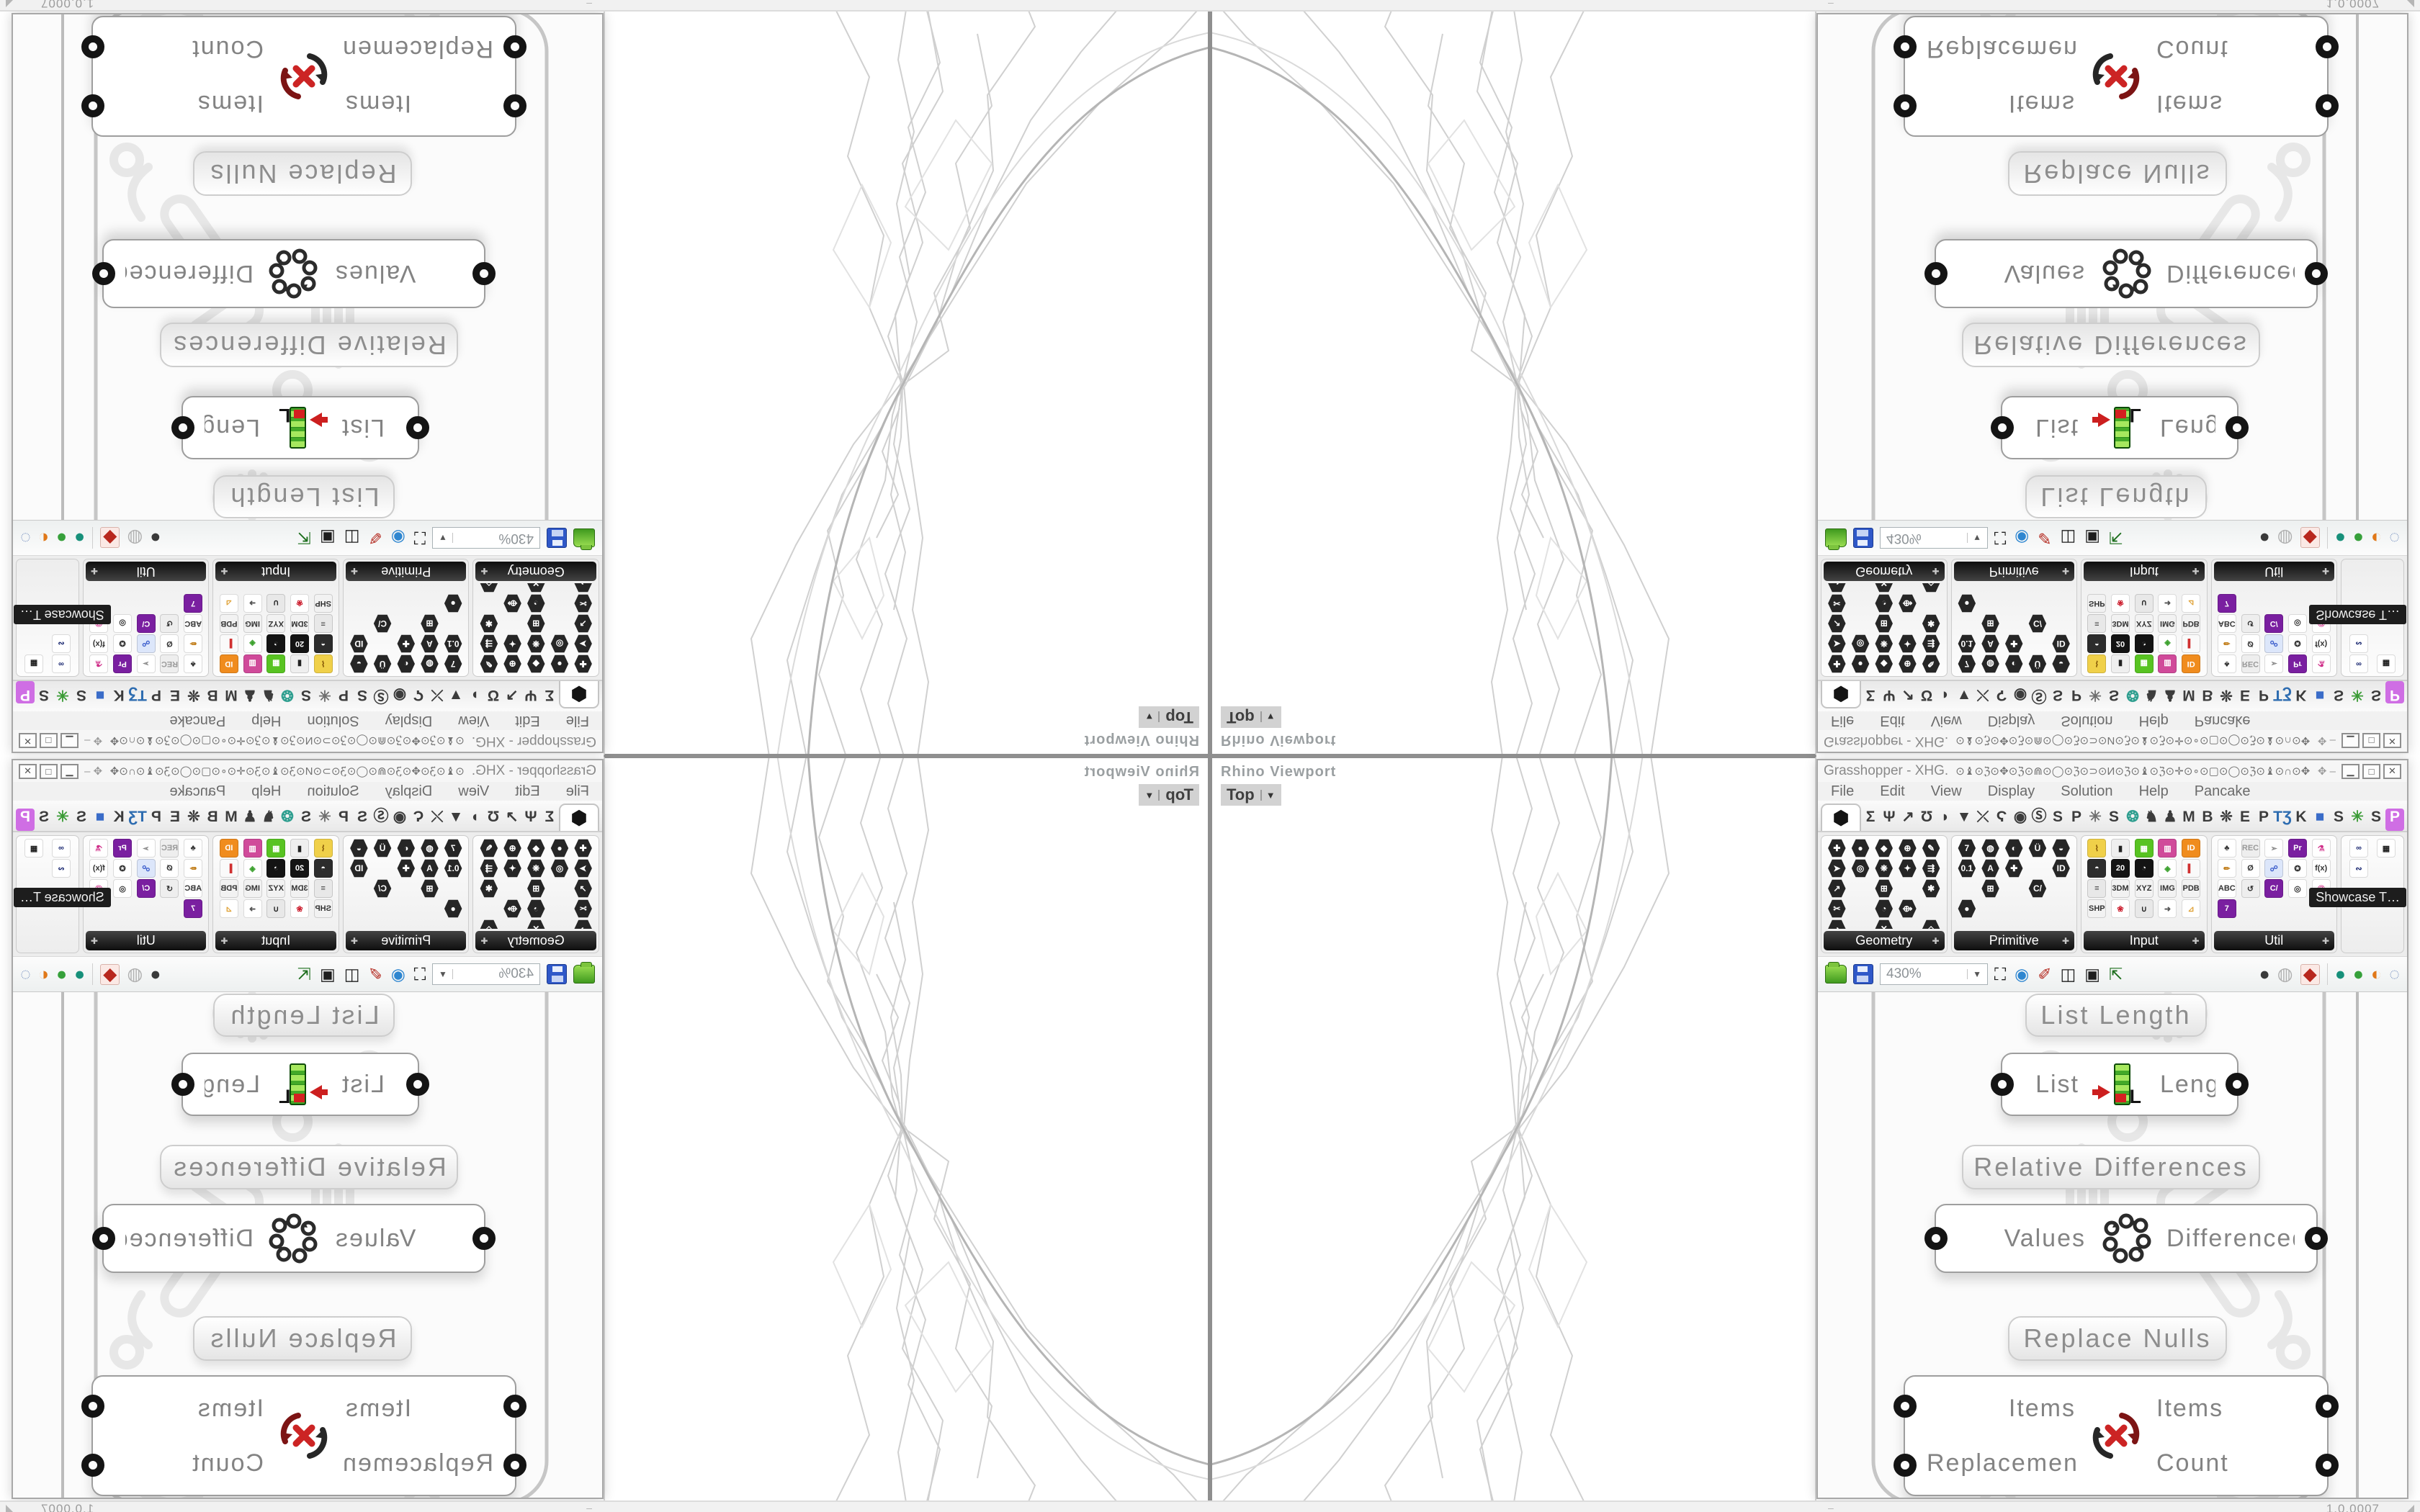  Describe the element at coordinates (2371, 741) in the screenshot. I see `maximize-button: □` at that location.